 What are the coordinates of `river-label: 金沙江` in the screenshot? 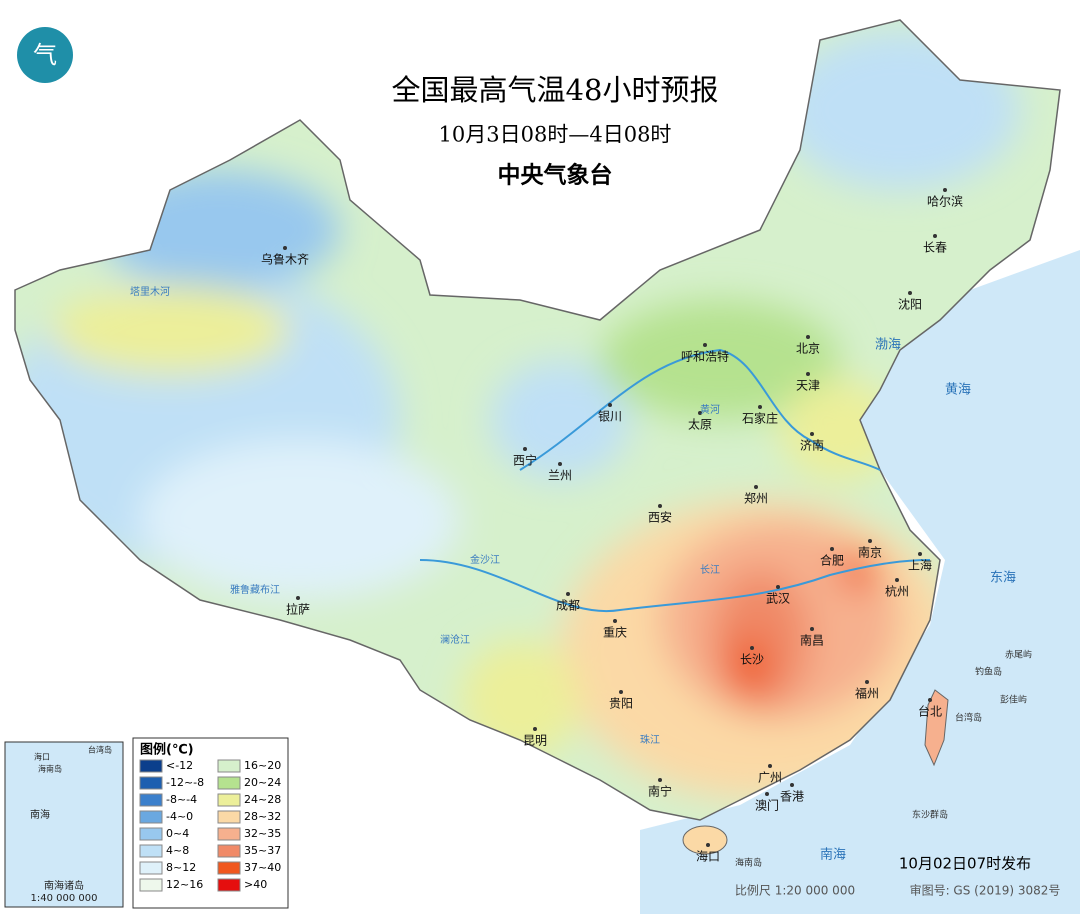 It's located at (485, 559).